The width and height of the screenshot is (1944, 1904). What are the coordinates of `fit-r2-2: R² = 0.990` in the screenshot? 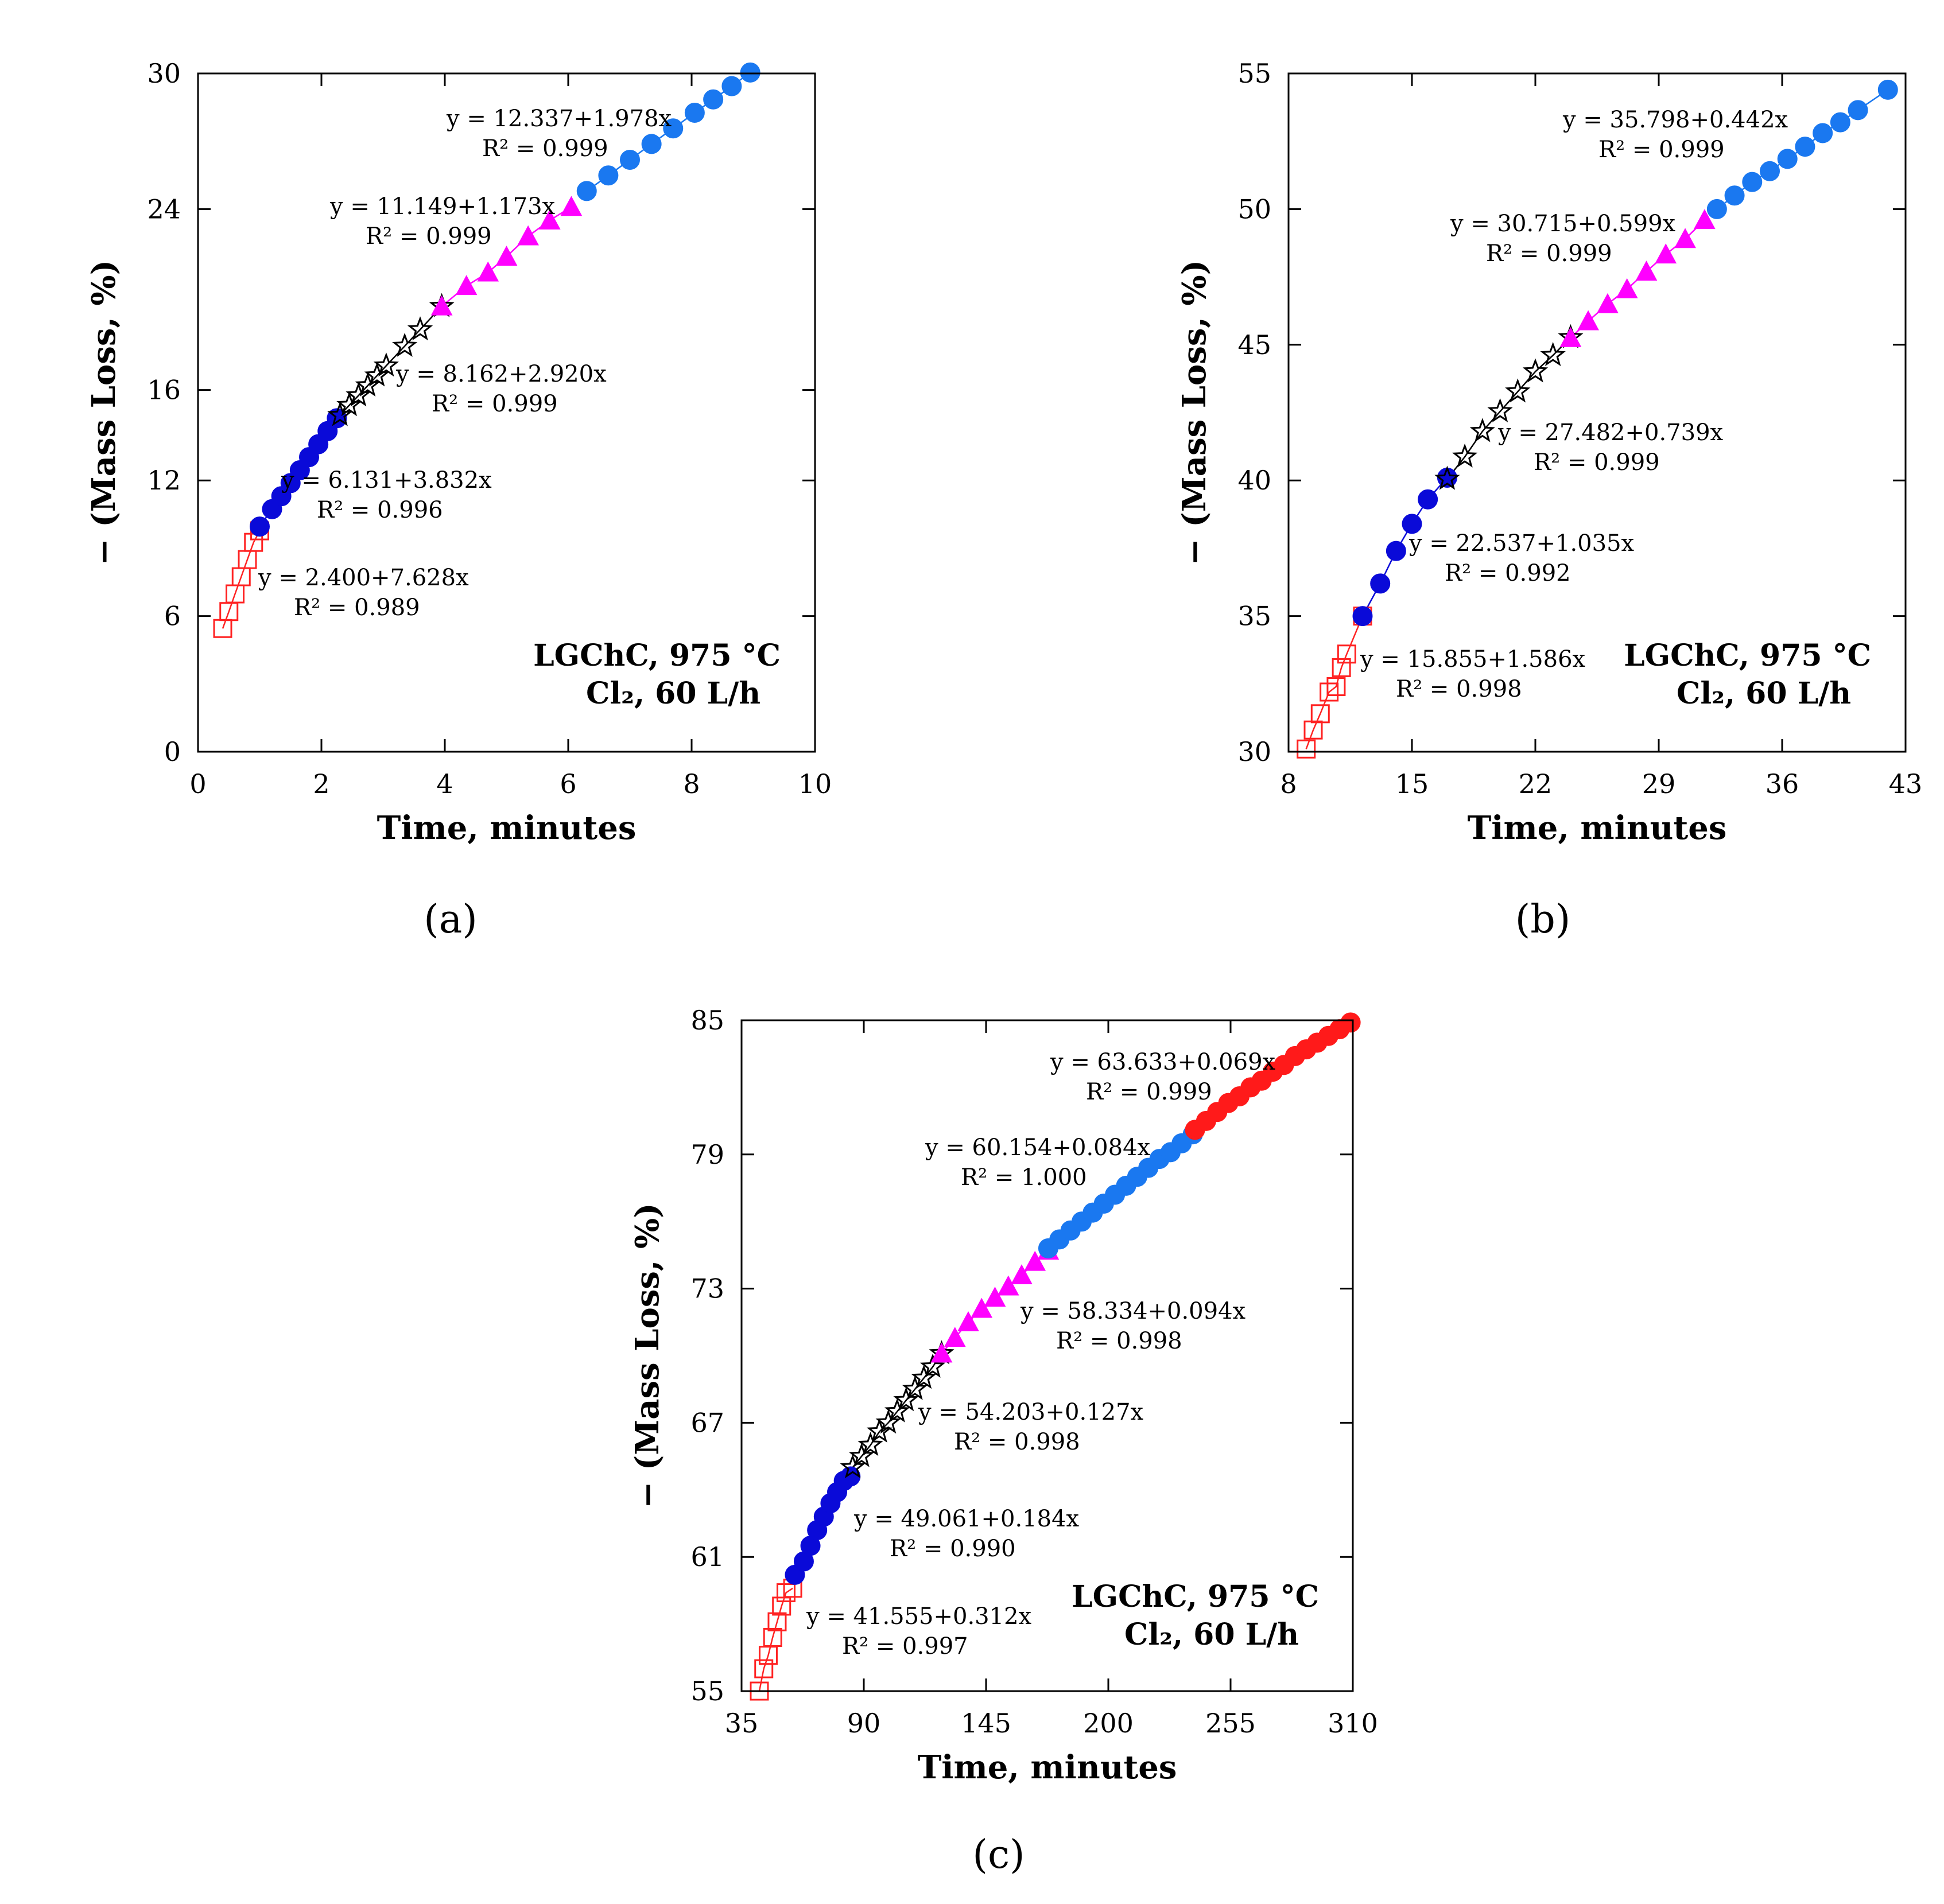 It's located at (953, 1549).